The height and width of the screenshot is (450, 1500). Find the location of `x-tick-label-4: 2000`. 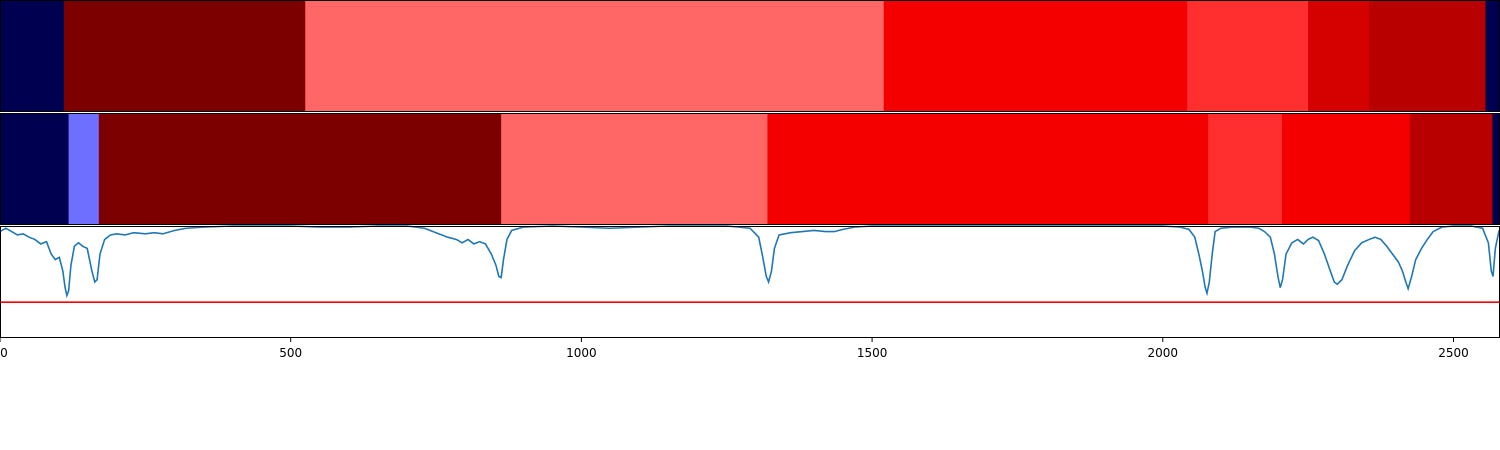

x-tick-label-4: 2000 is located at coordinates (1163, 353).